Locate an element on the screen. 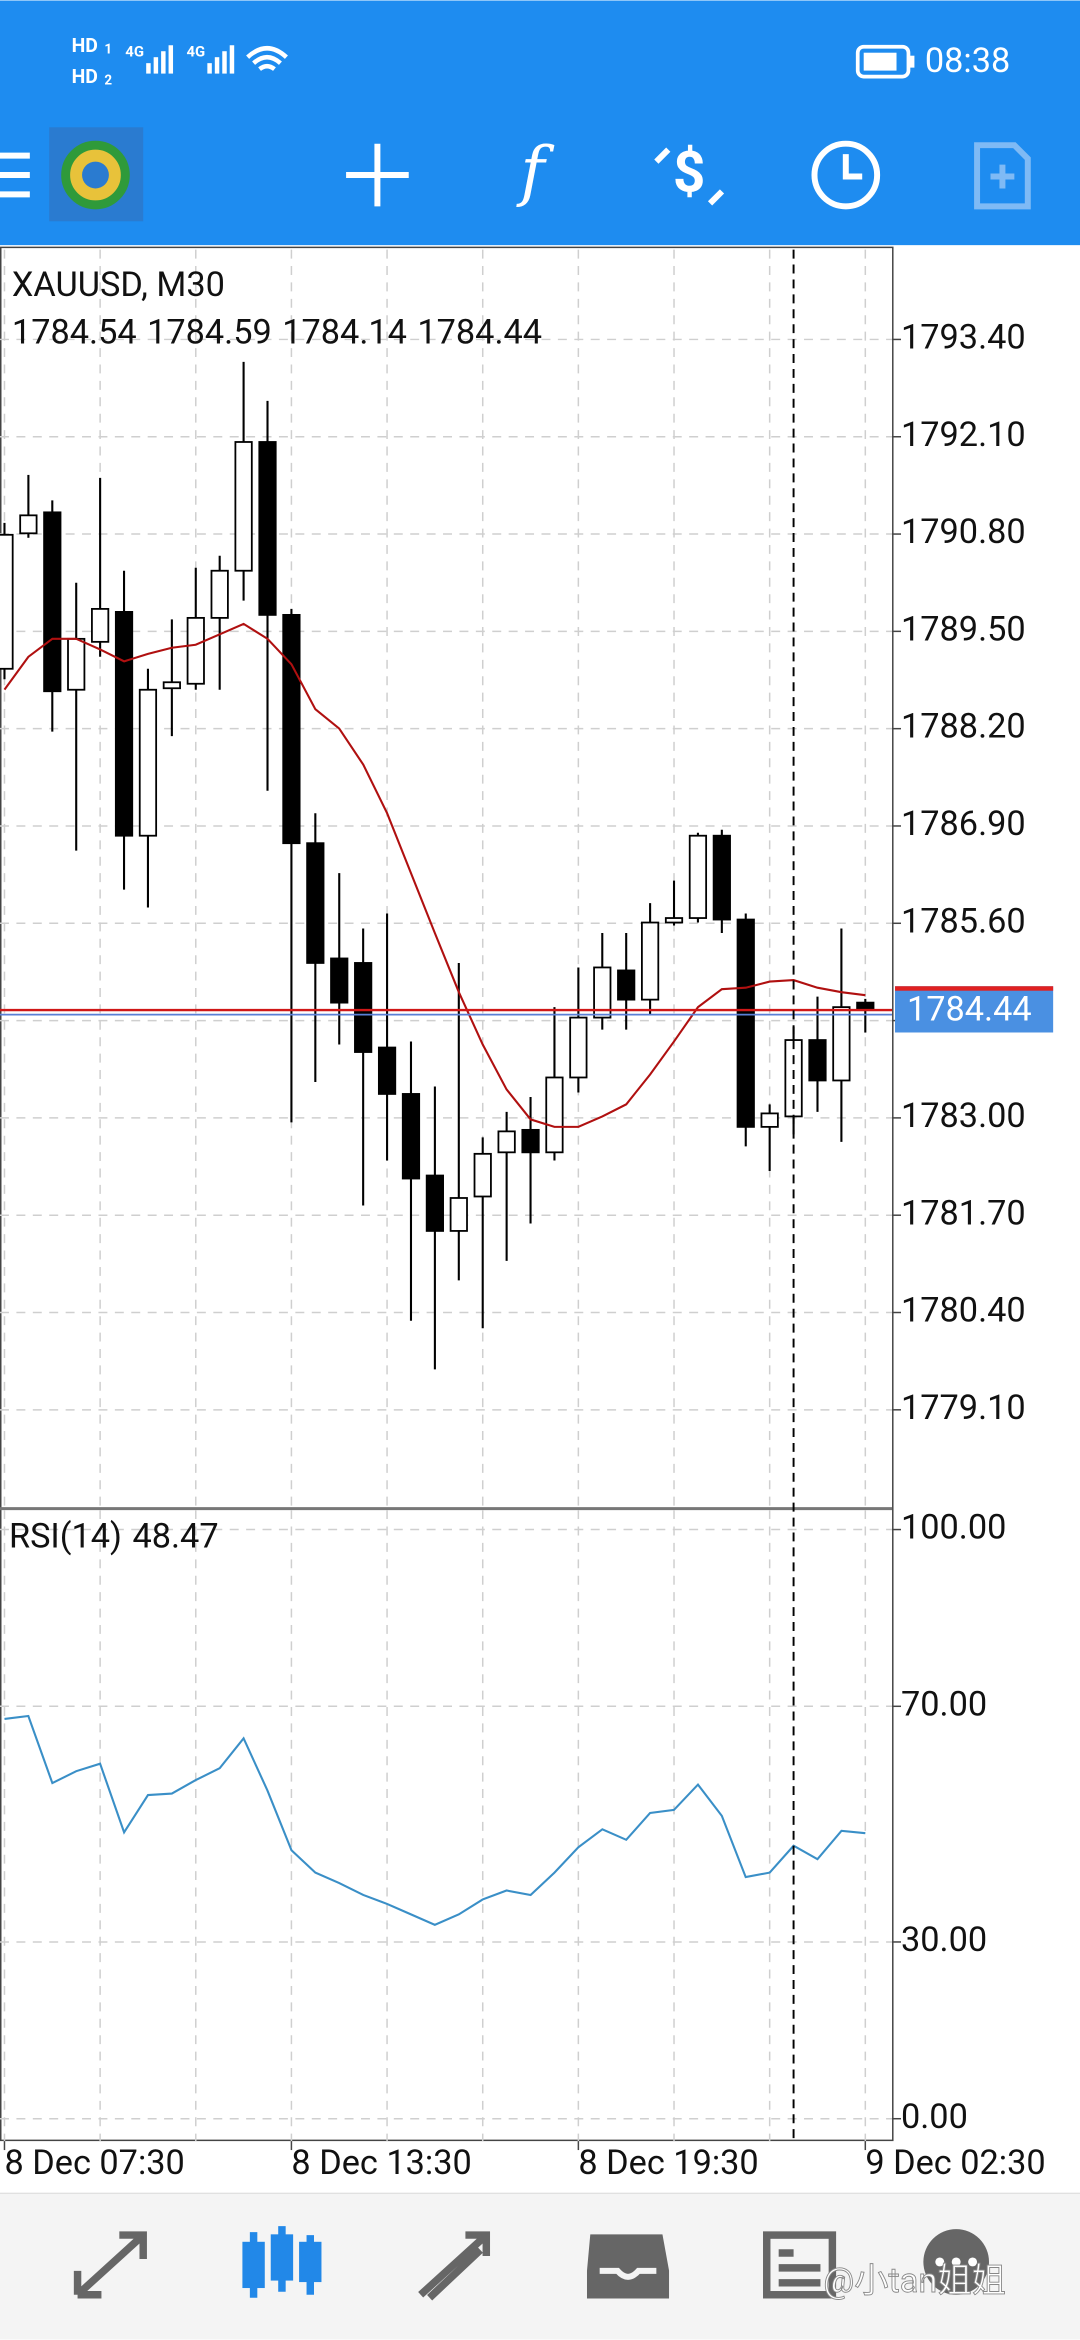 The height and width of the screenshot is (2340, 1080). app-logo is located at coordinates (96, 174).